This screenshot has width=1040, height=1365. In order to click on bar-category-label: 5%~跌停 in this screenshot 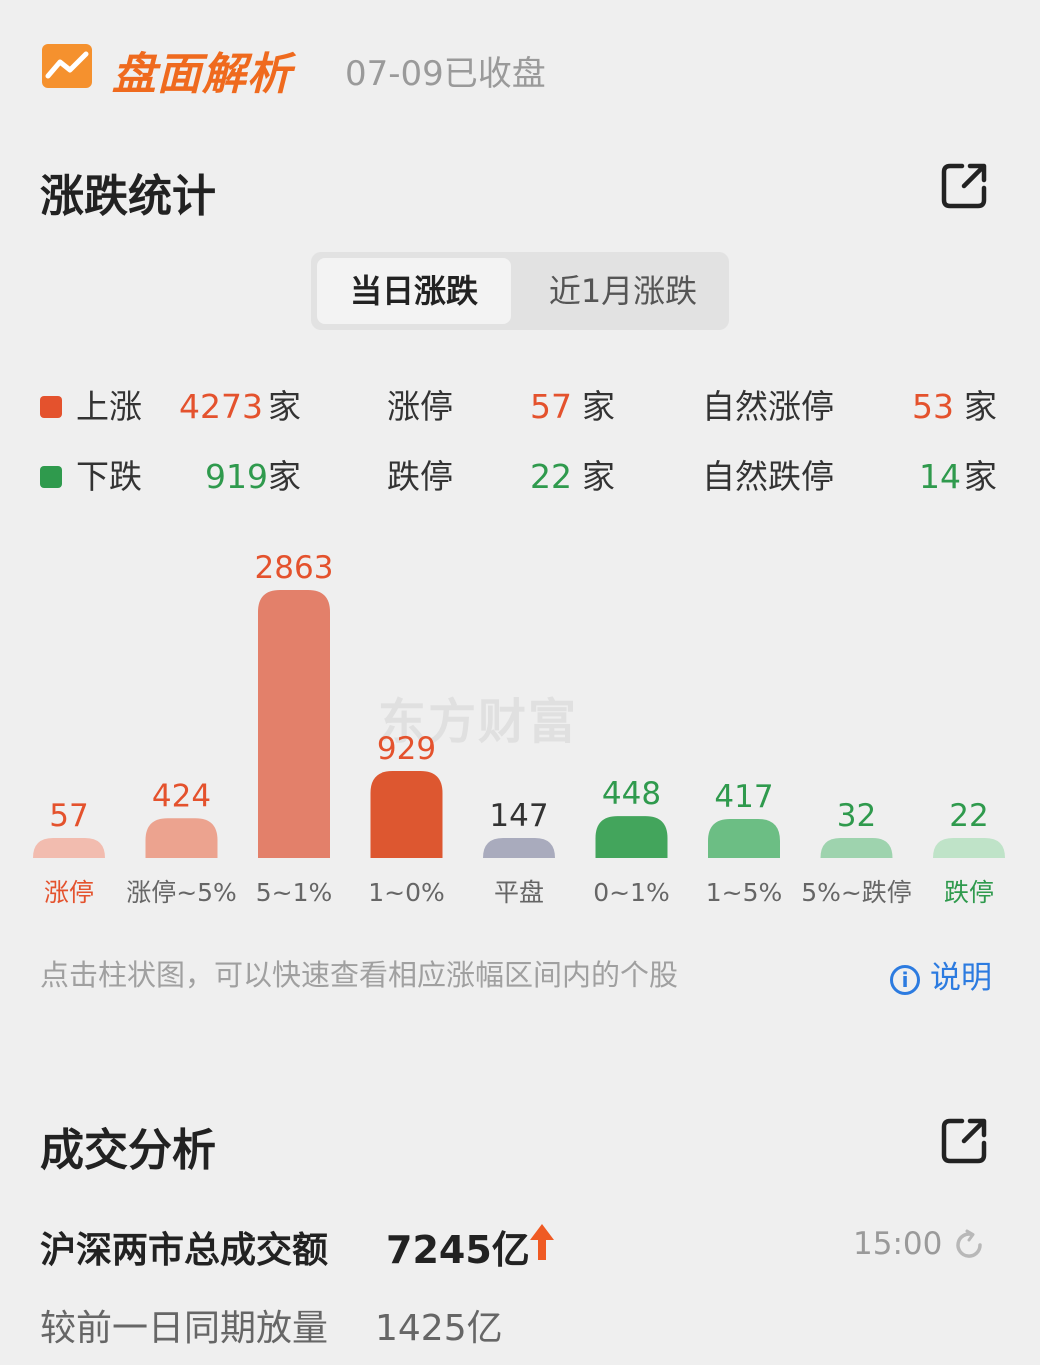, I will do `click(856, 892)`.